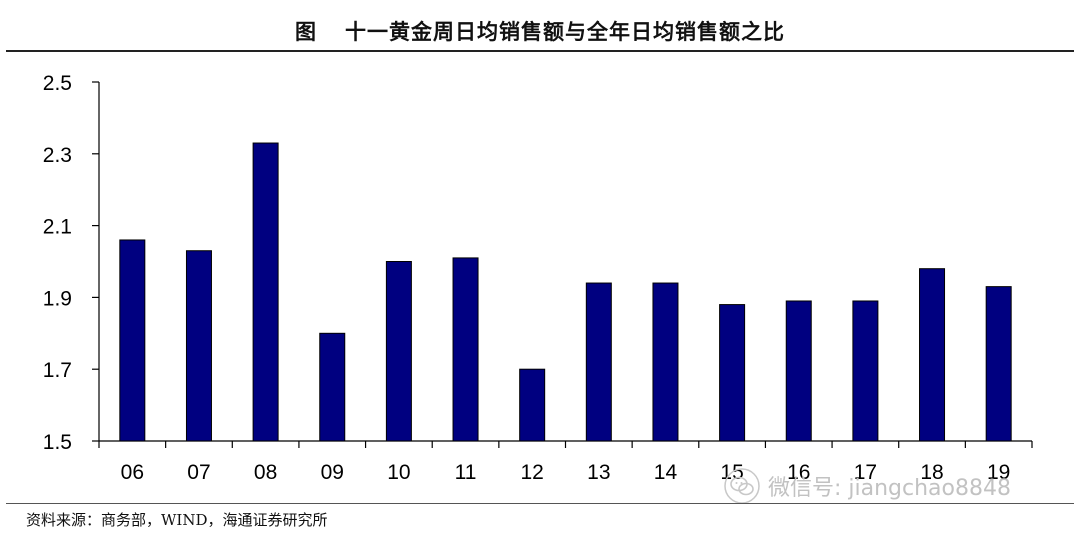 This screenshot has height=538, width=1080. What do you see at coordinates (998, 472) in the screenshot?
I see `x-tick-label: 19` at bounding box center [998, 472].